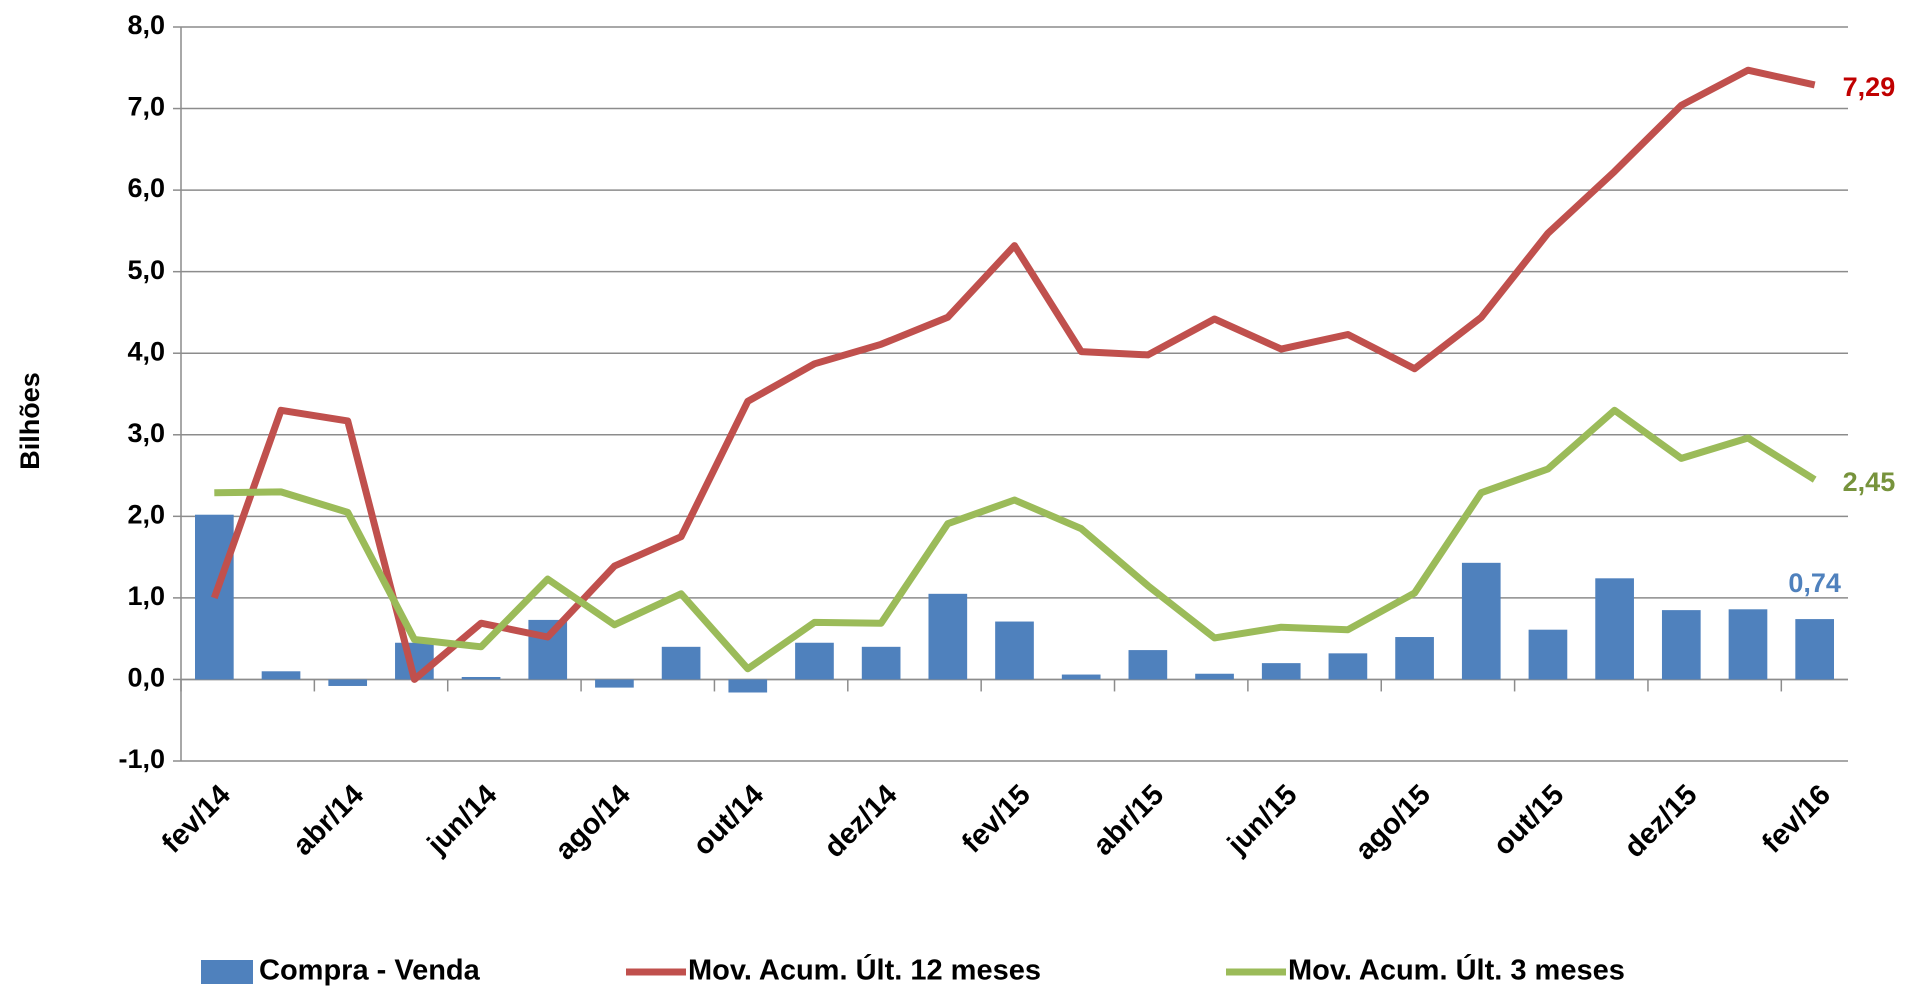  Describe the element at coordinates (146, 514) in the screenshot. I see `y-tick-label: 2,0` at that location.